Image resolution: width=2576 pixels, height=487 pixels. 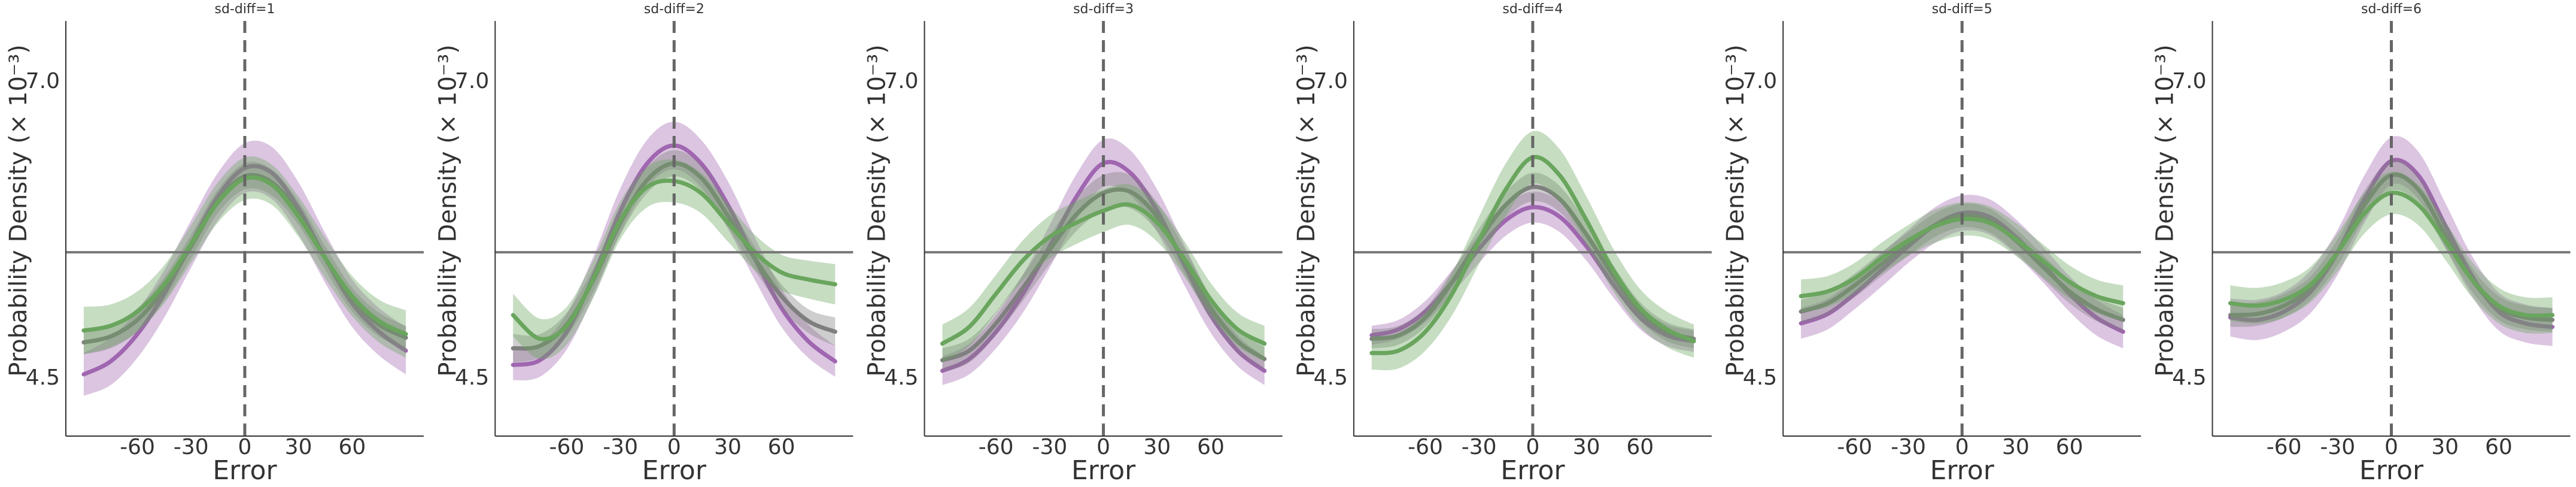 I want to click on panel-title: sd-diff=1, so click(x=244, y=9).